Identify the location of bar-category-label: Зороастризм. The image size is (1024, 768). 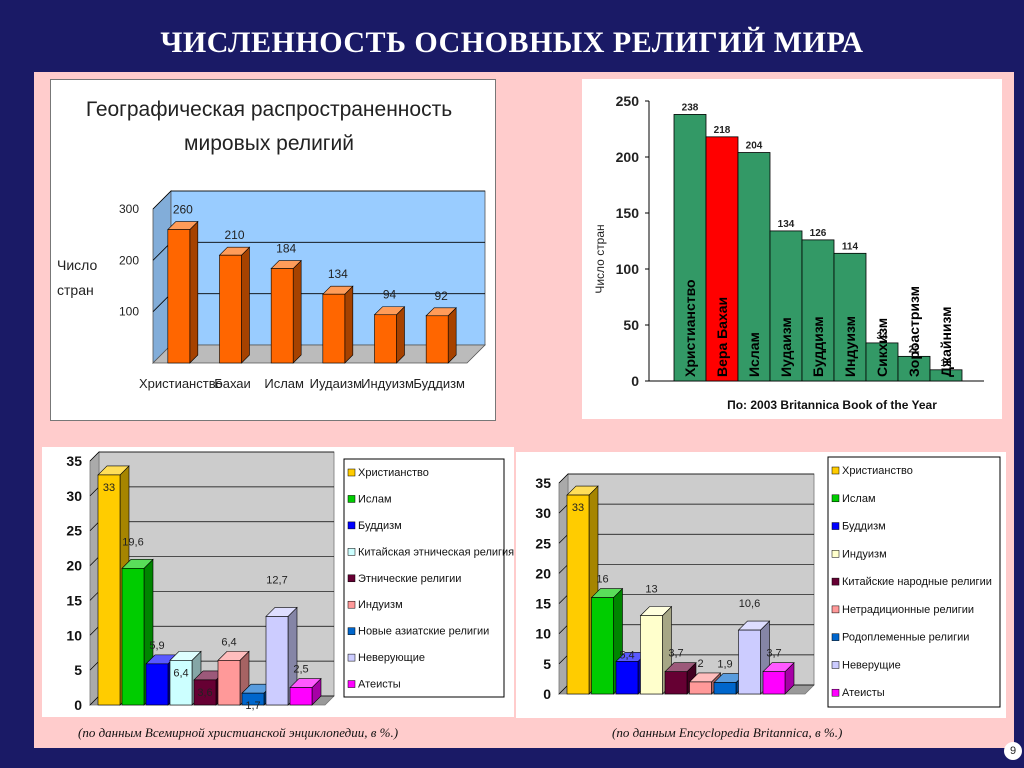
(914, 331).